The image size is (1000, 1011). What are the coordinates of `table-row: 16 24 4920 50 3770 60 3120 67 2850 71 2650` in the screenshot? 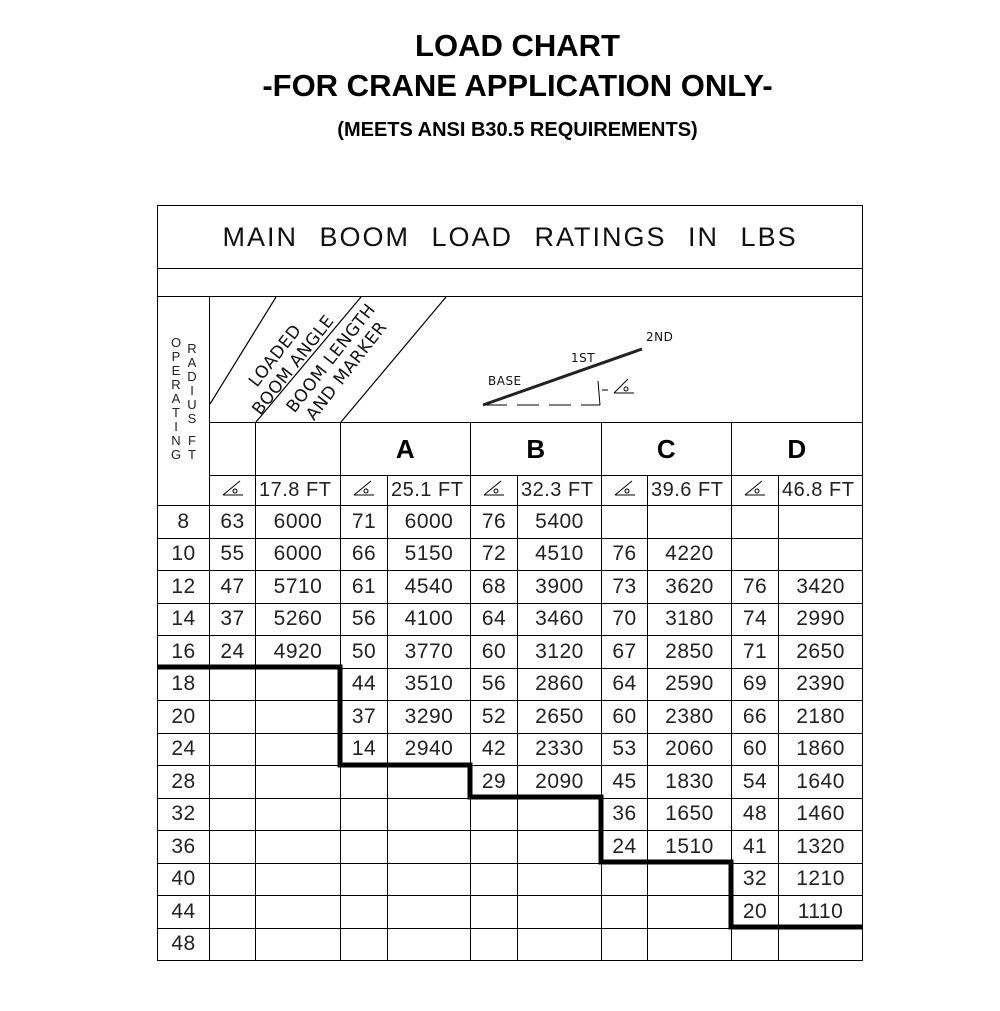 It's located at (510, 652).